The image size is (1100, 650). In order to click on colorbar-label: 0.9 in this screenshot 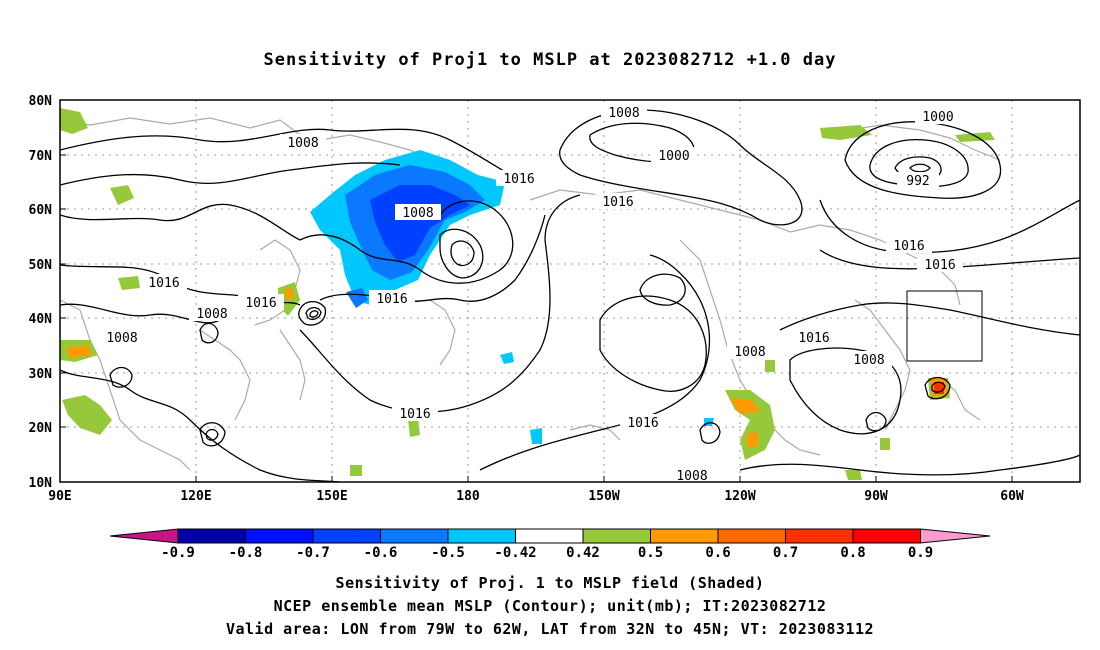, I will do `click(920, 553)`.